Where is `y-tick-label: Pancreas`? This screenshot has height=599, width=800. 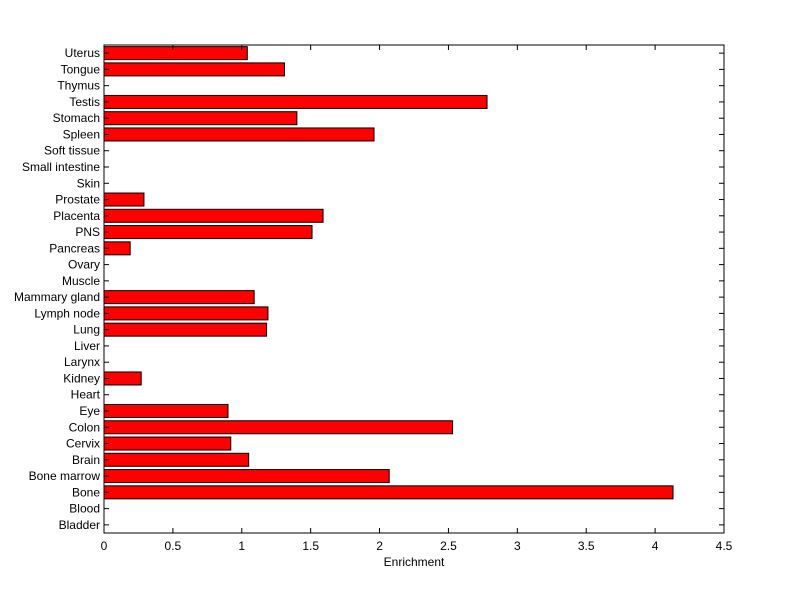 y-tick-label: Pancreas is located at coordinates (74, 248).